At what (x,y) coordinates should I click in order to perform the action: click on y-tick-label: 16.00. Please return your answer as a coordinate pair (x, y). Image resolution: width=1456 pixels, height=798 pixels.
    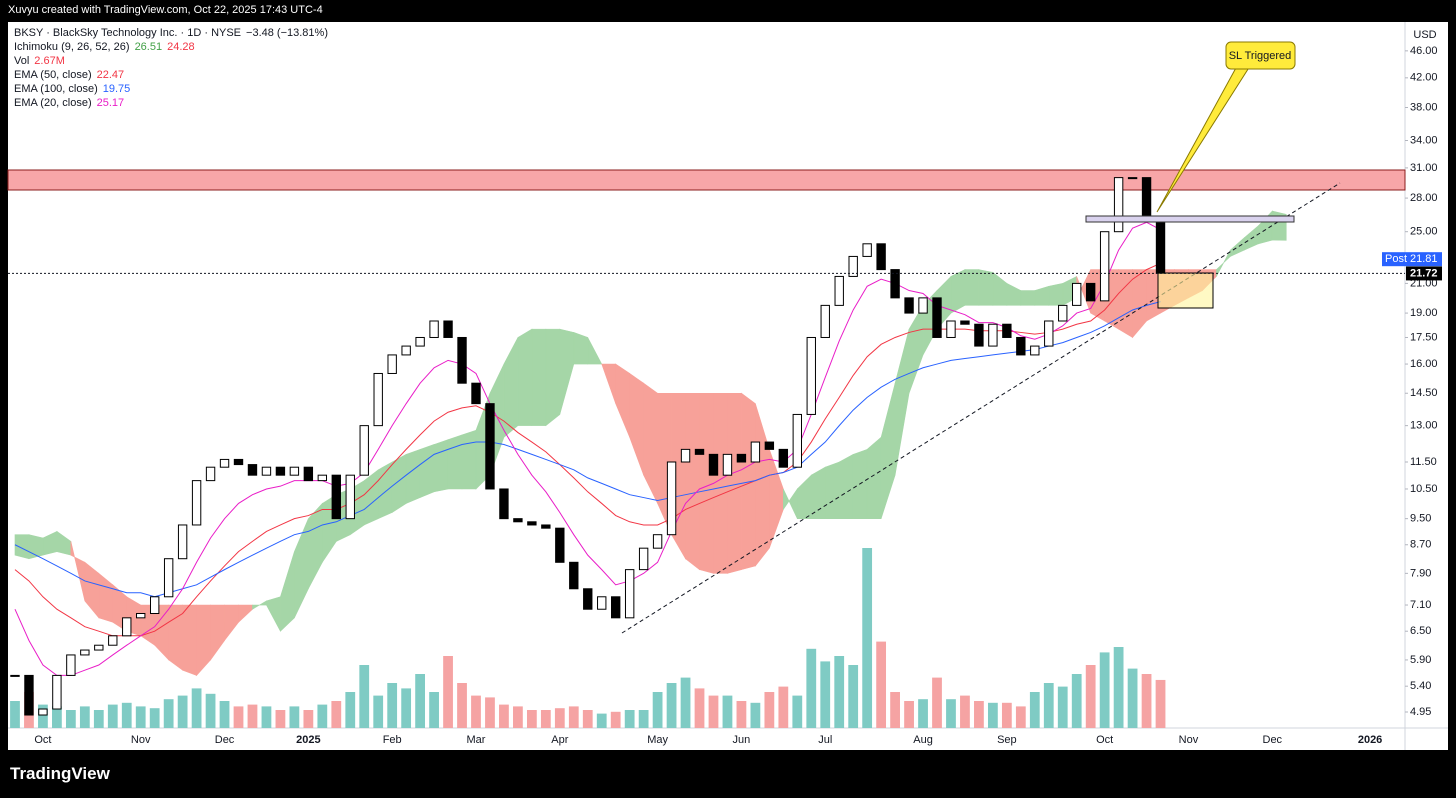
    Looking at the image, I should click on (1424, 364).